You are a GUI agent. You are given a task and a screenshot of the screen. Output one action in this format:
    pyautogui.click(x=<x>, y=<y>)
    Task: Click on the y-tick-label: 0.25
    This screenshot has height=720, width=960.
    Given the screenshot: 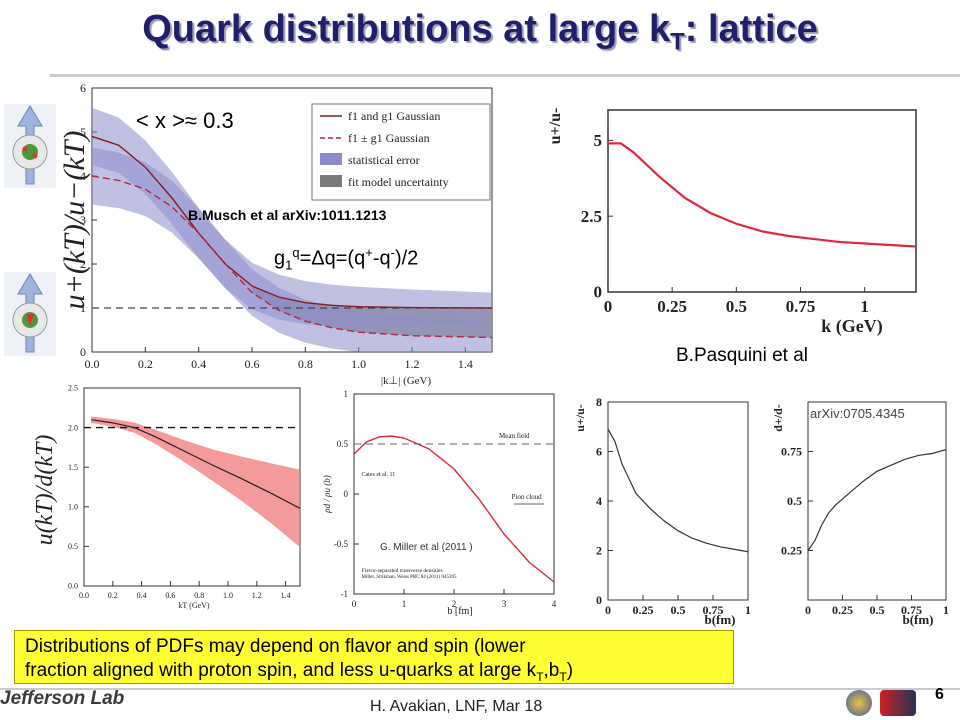 What is the action you would take?
    pyautogui.click(x=791, y=551)
    